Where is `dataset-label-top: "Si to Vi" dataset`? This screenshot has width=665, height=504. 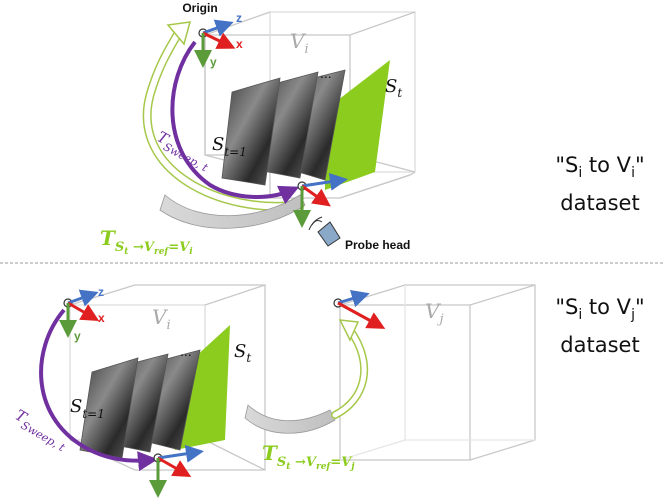
dataset-label-top: "Si to Vi" dataset is located at coordinates (600, 184).